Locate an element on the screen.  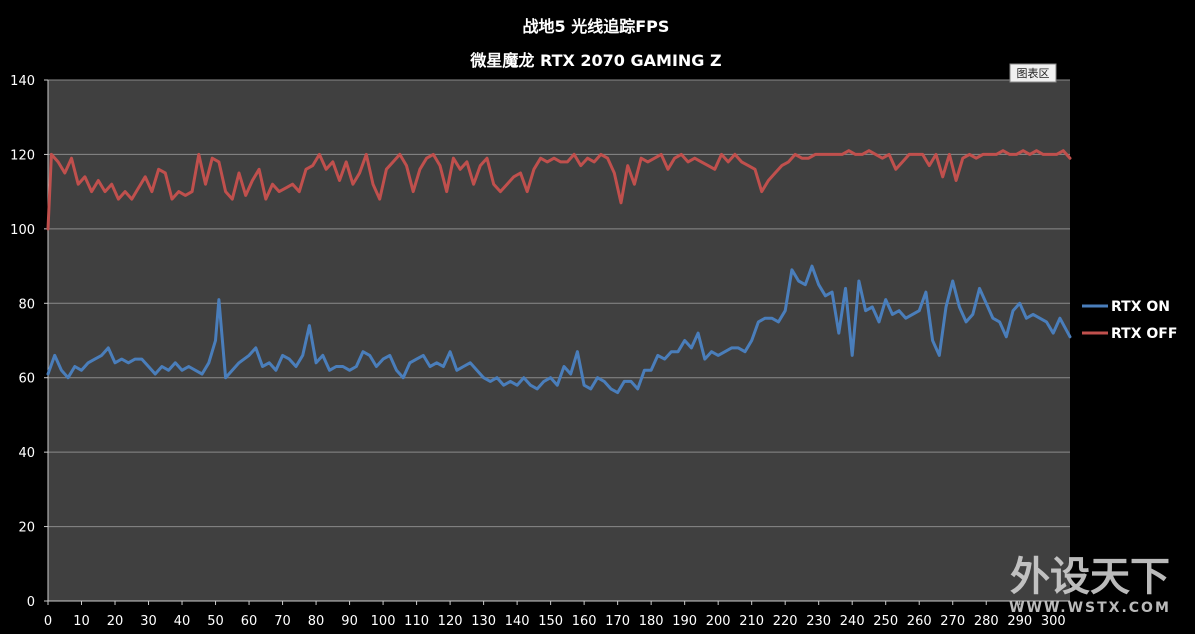
y-tick-label: 40 is located at coordinates (26, 453).